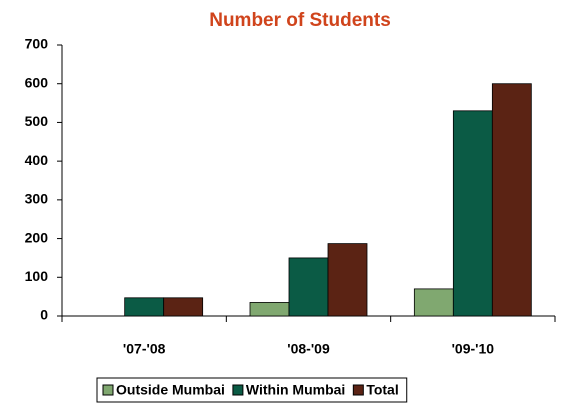 The image size is (576, 407). I want to click on y-tick-label: 300, so click(37, 199).